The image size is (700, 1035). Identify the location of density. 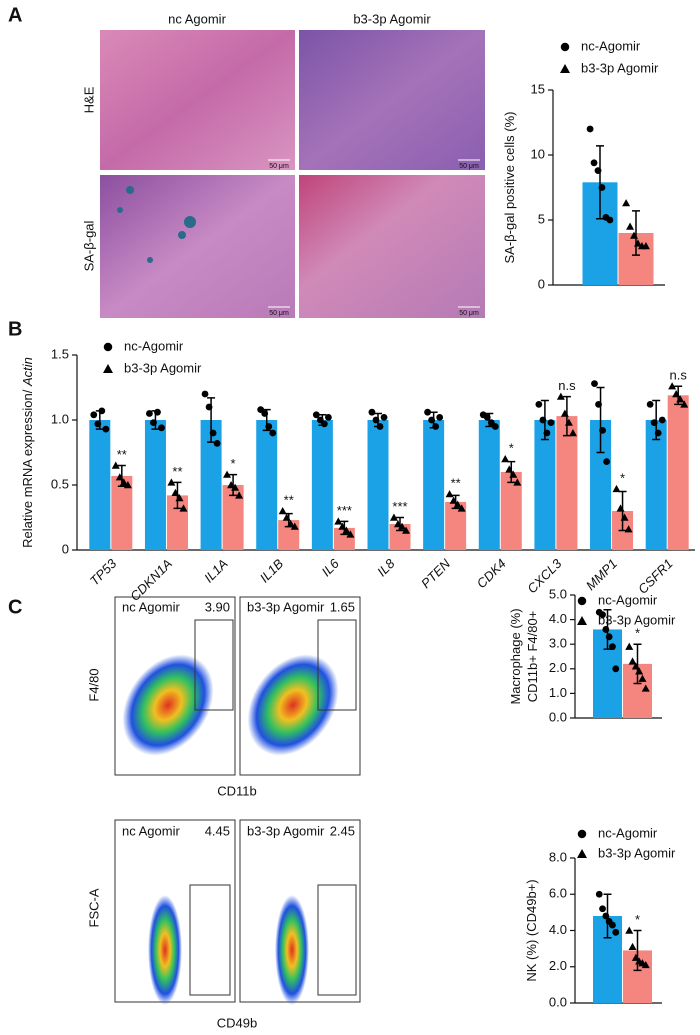
(292, 950).